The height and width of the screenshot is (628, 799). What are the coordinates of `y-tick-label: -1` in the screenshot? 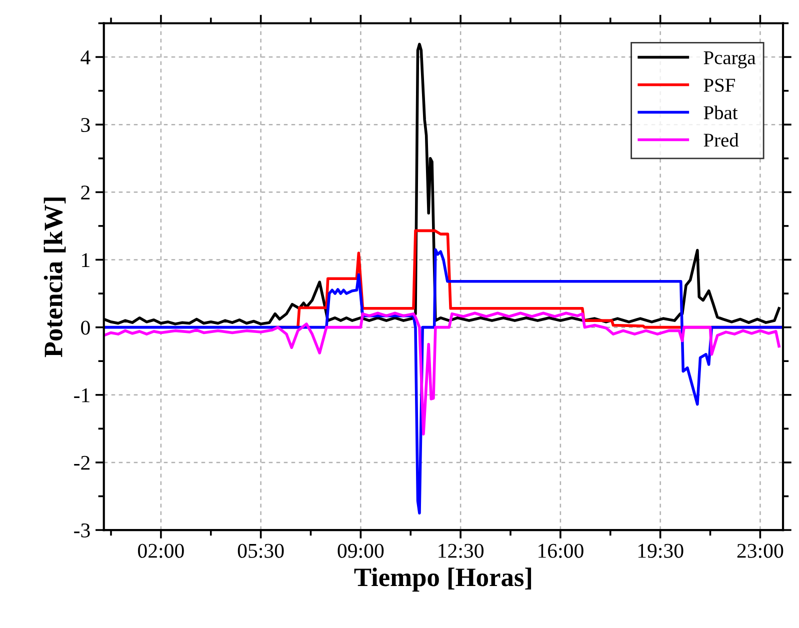 It's located at (82, 395).